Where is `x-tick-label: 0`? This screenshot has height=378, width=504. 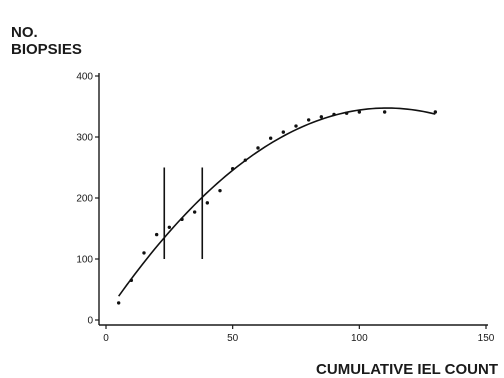
x-tick-label: 0 is located at coordinates (106, 338).